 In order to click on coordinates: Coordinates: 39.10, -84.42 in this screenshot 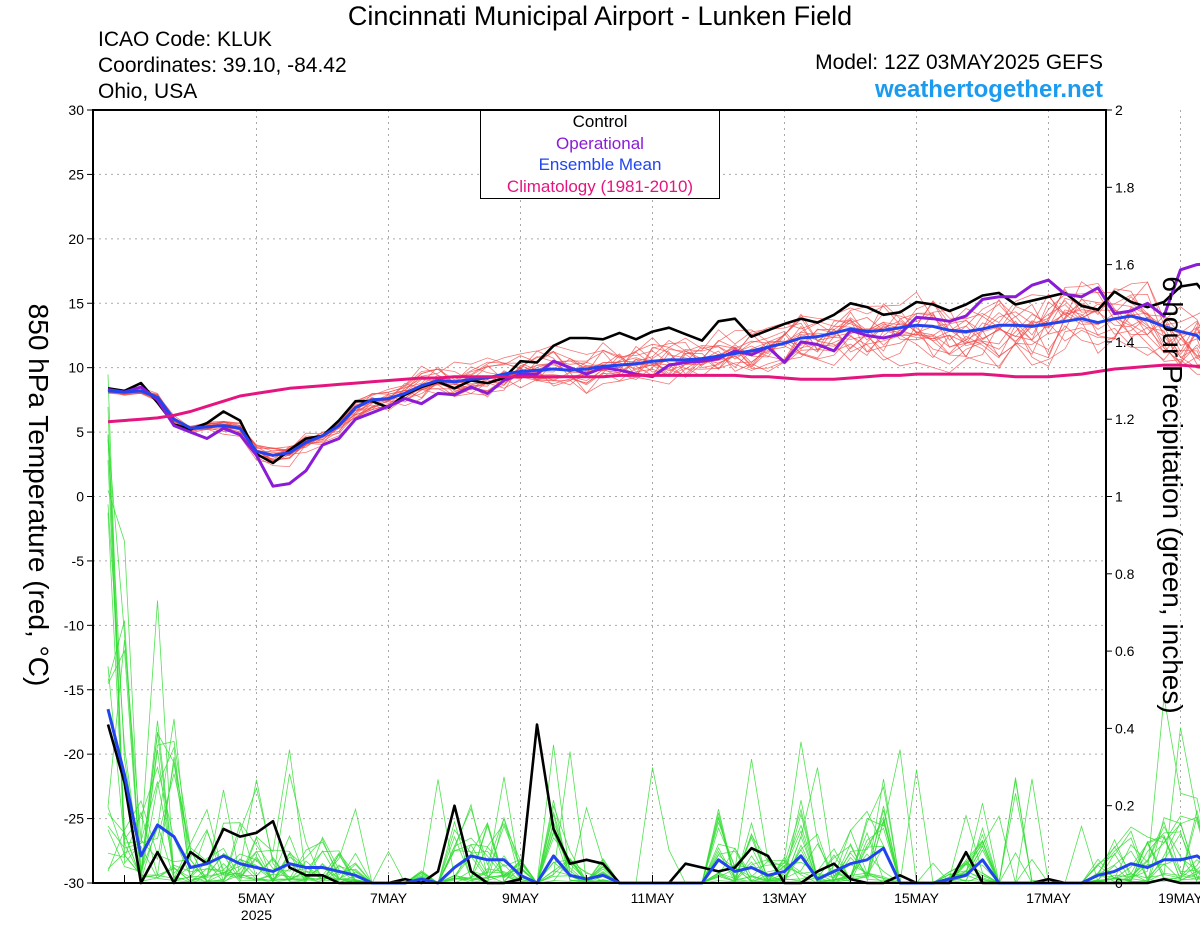, I will do `click(222, 65)`.